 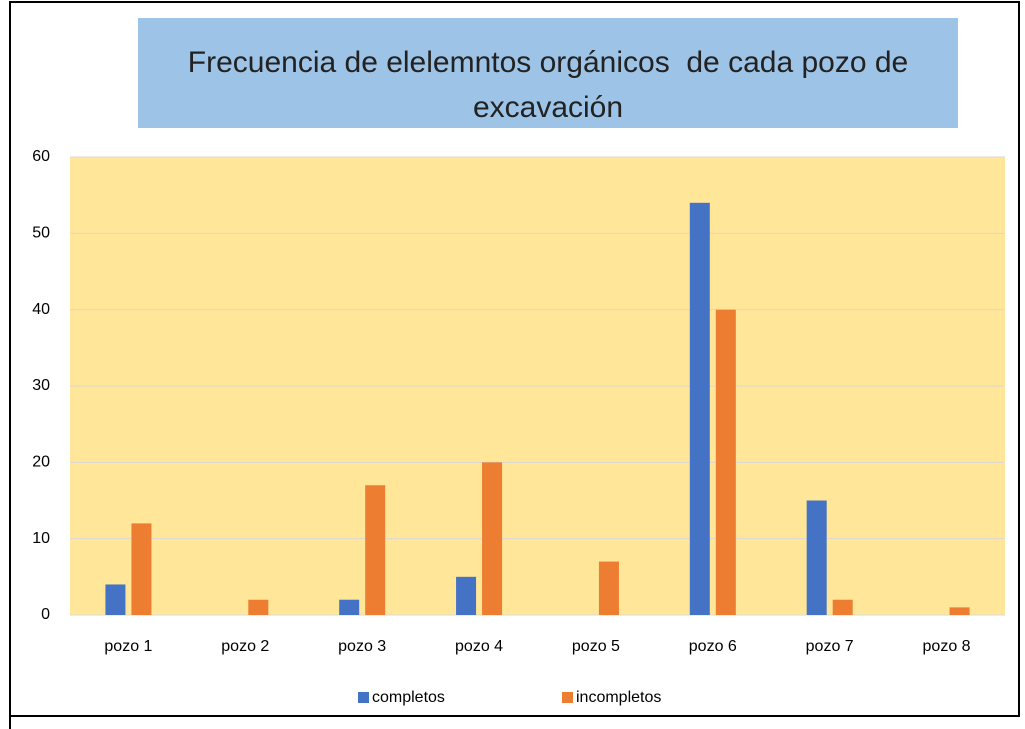 I want to click on y-tick-label: 30, so click(x=41, y=385).